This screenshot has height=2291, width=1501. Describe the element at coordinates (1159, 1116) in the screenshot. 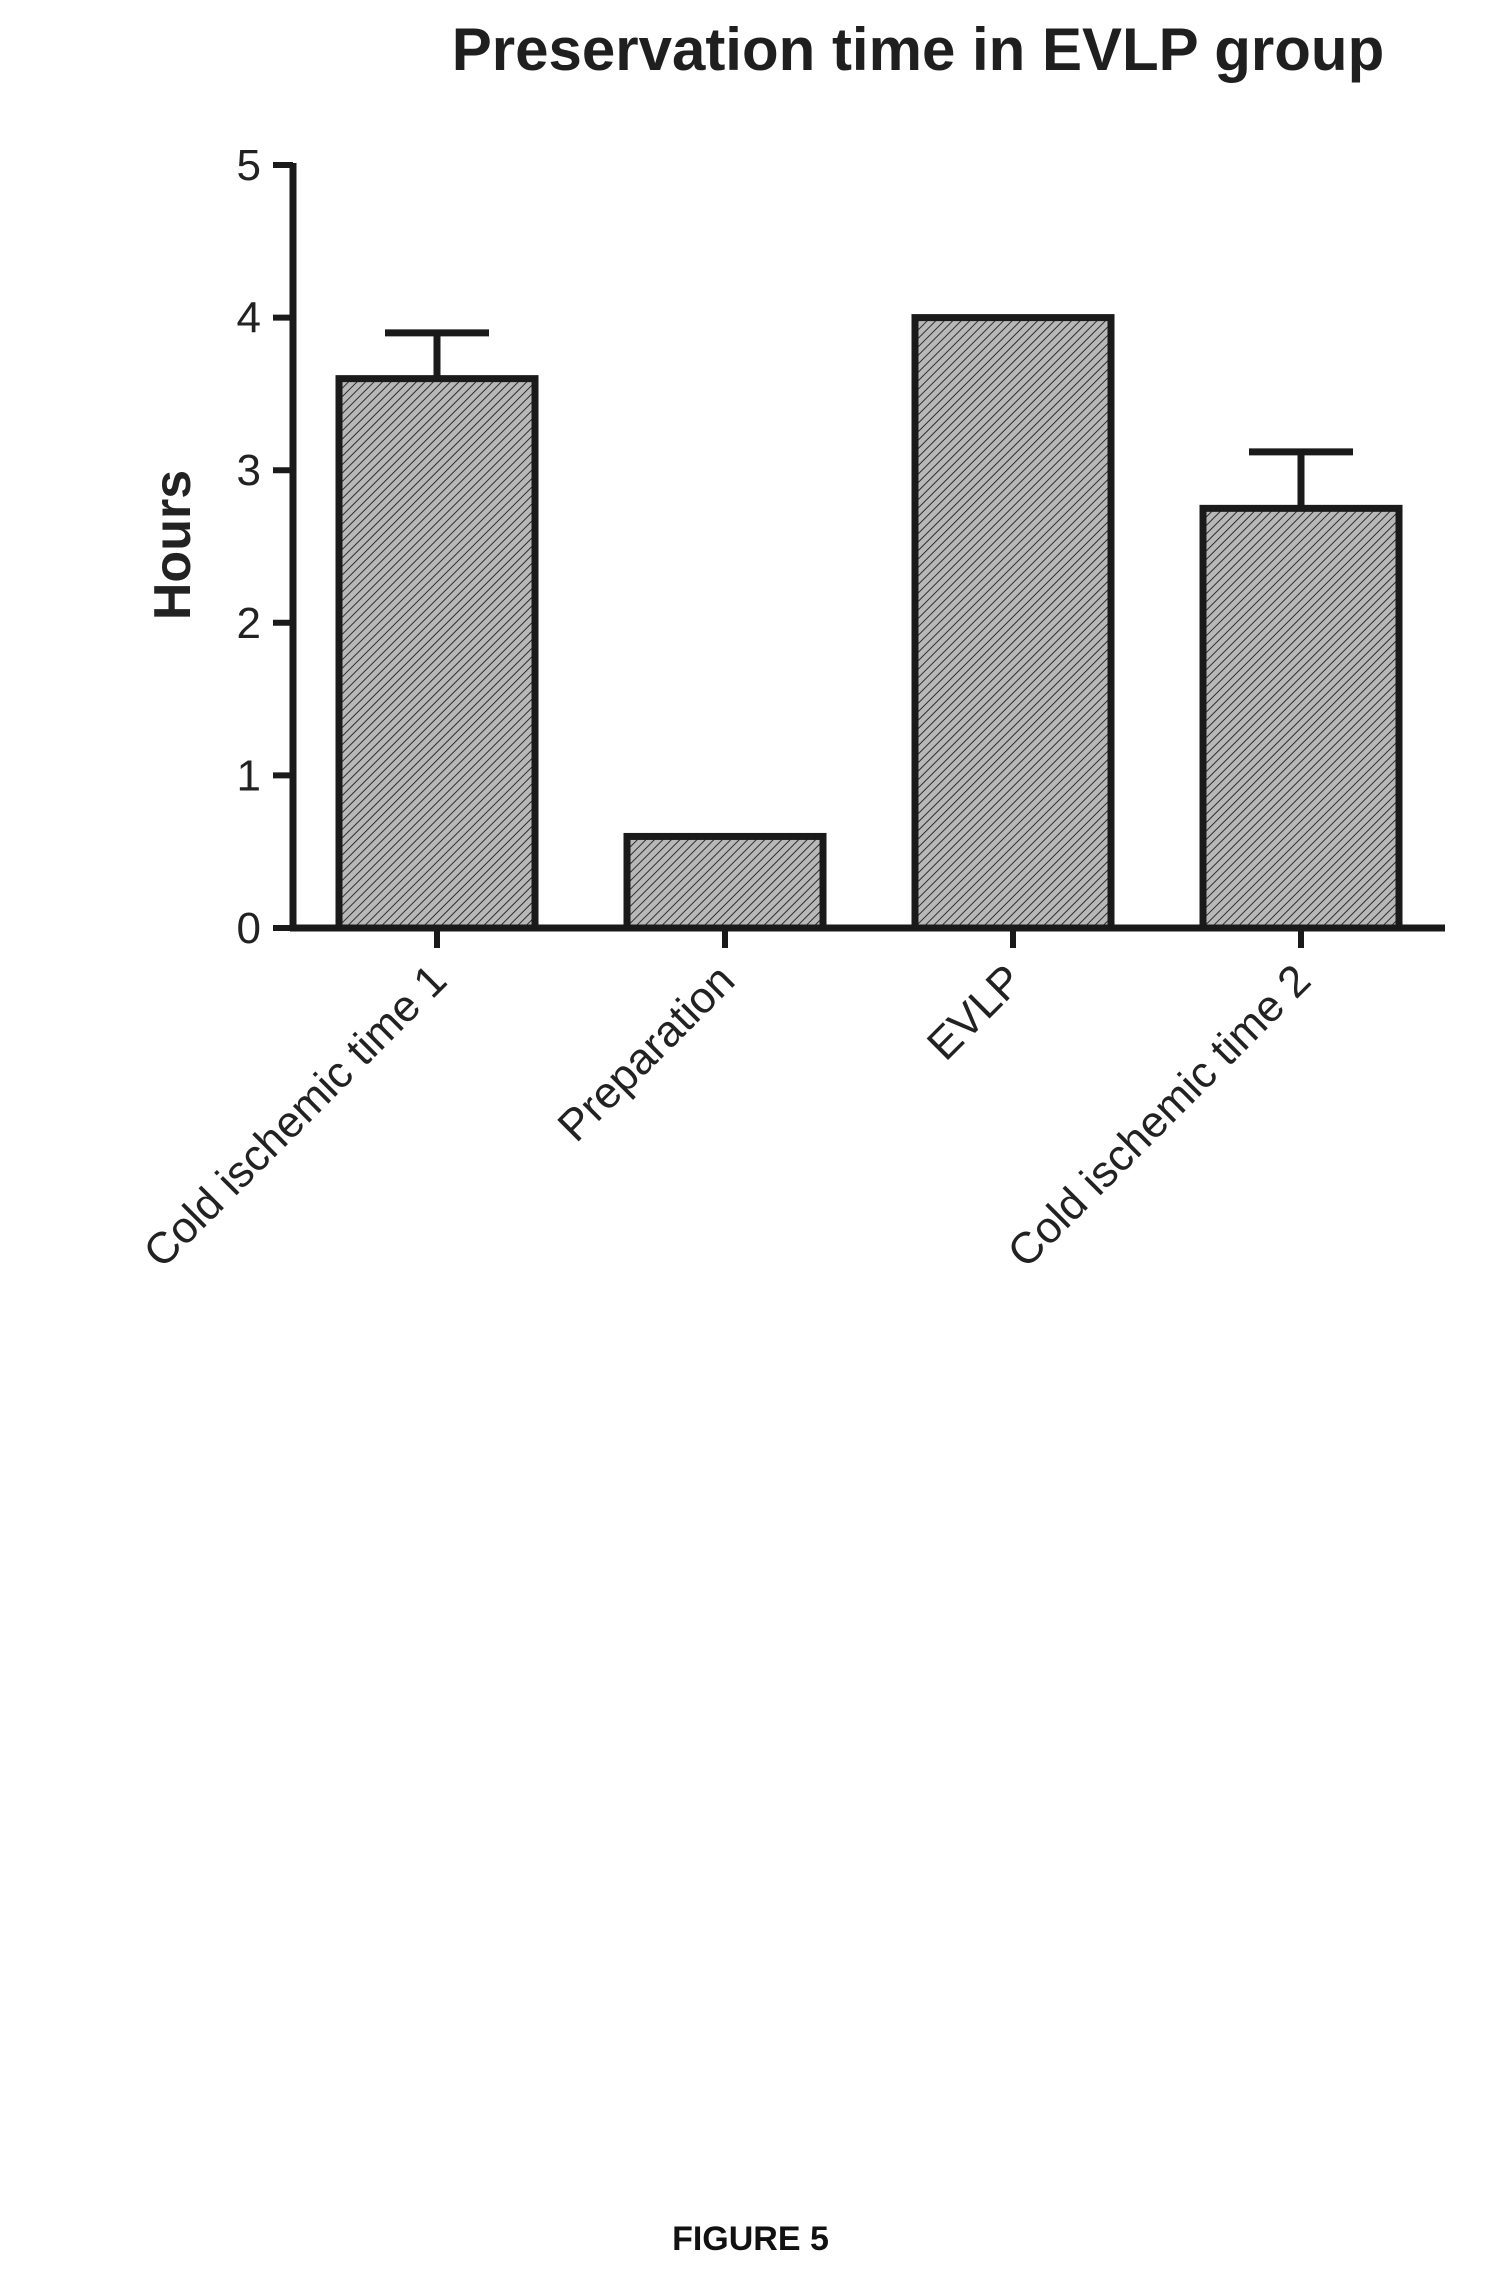

I see `x-tick-label: Cold ischemic time 2` at that location.